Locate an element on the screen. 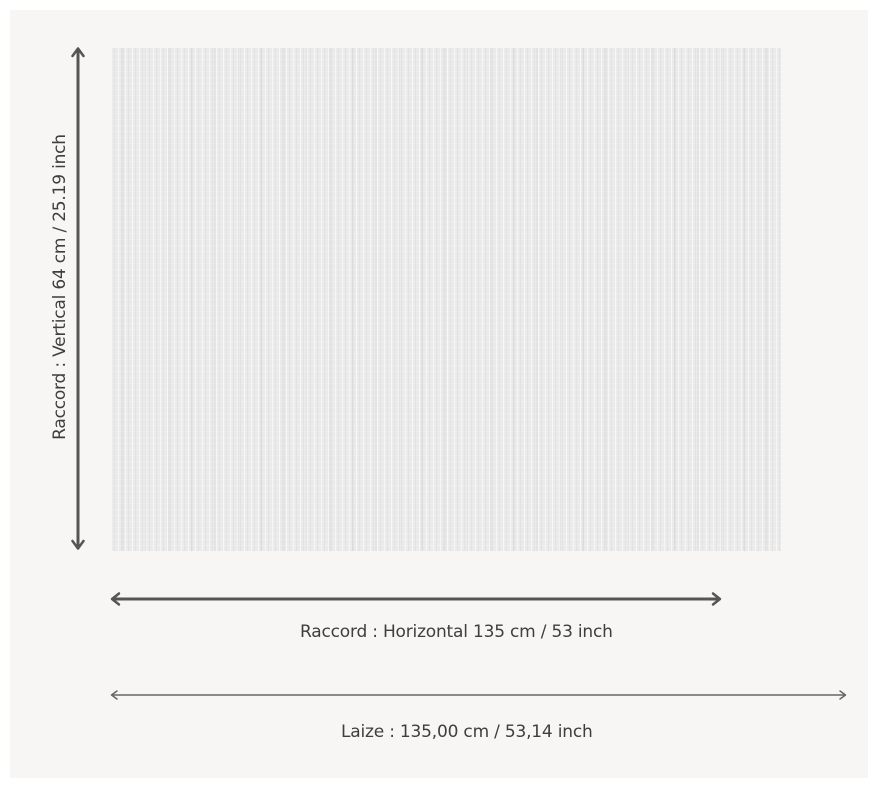 This screenshot has width=878, height=785. width-arrow is located at coordinates (478, 695).